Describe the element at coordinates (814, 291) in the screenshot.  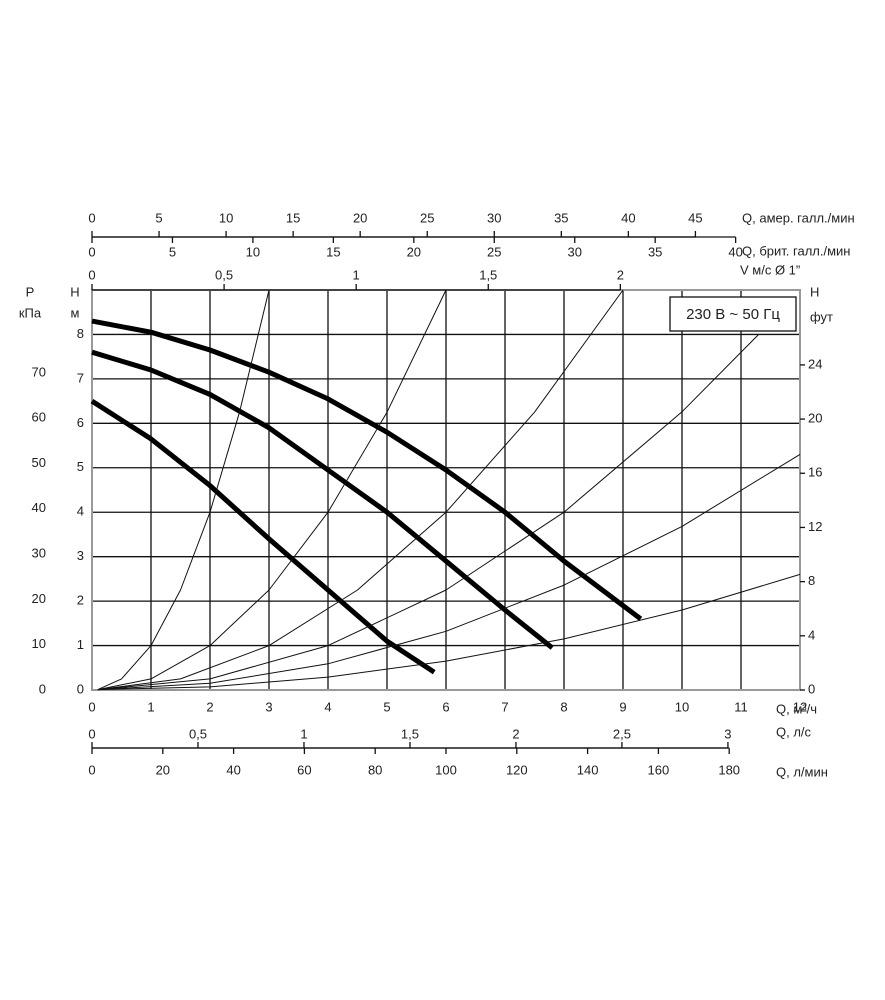
I see `y2-label: H` at that location.